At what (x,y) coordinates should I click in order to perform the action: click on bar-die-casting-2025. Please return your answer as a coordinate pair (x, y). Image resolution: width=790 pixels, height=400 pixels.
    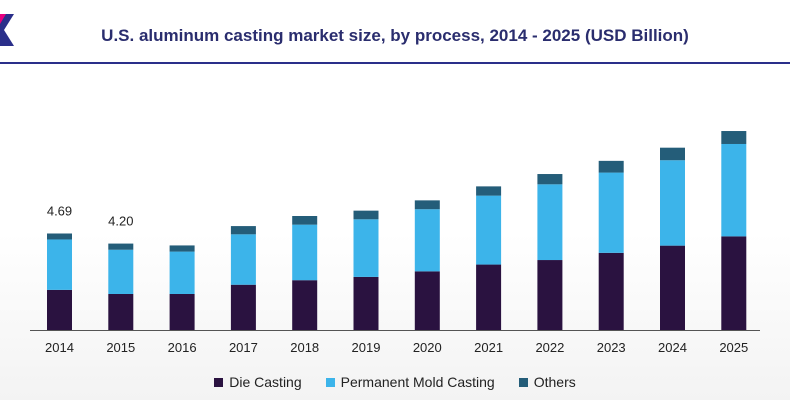
    Looking at the image, I should click on (734, 283).